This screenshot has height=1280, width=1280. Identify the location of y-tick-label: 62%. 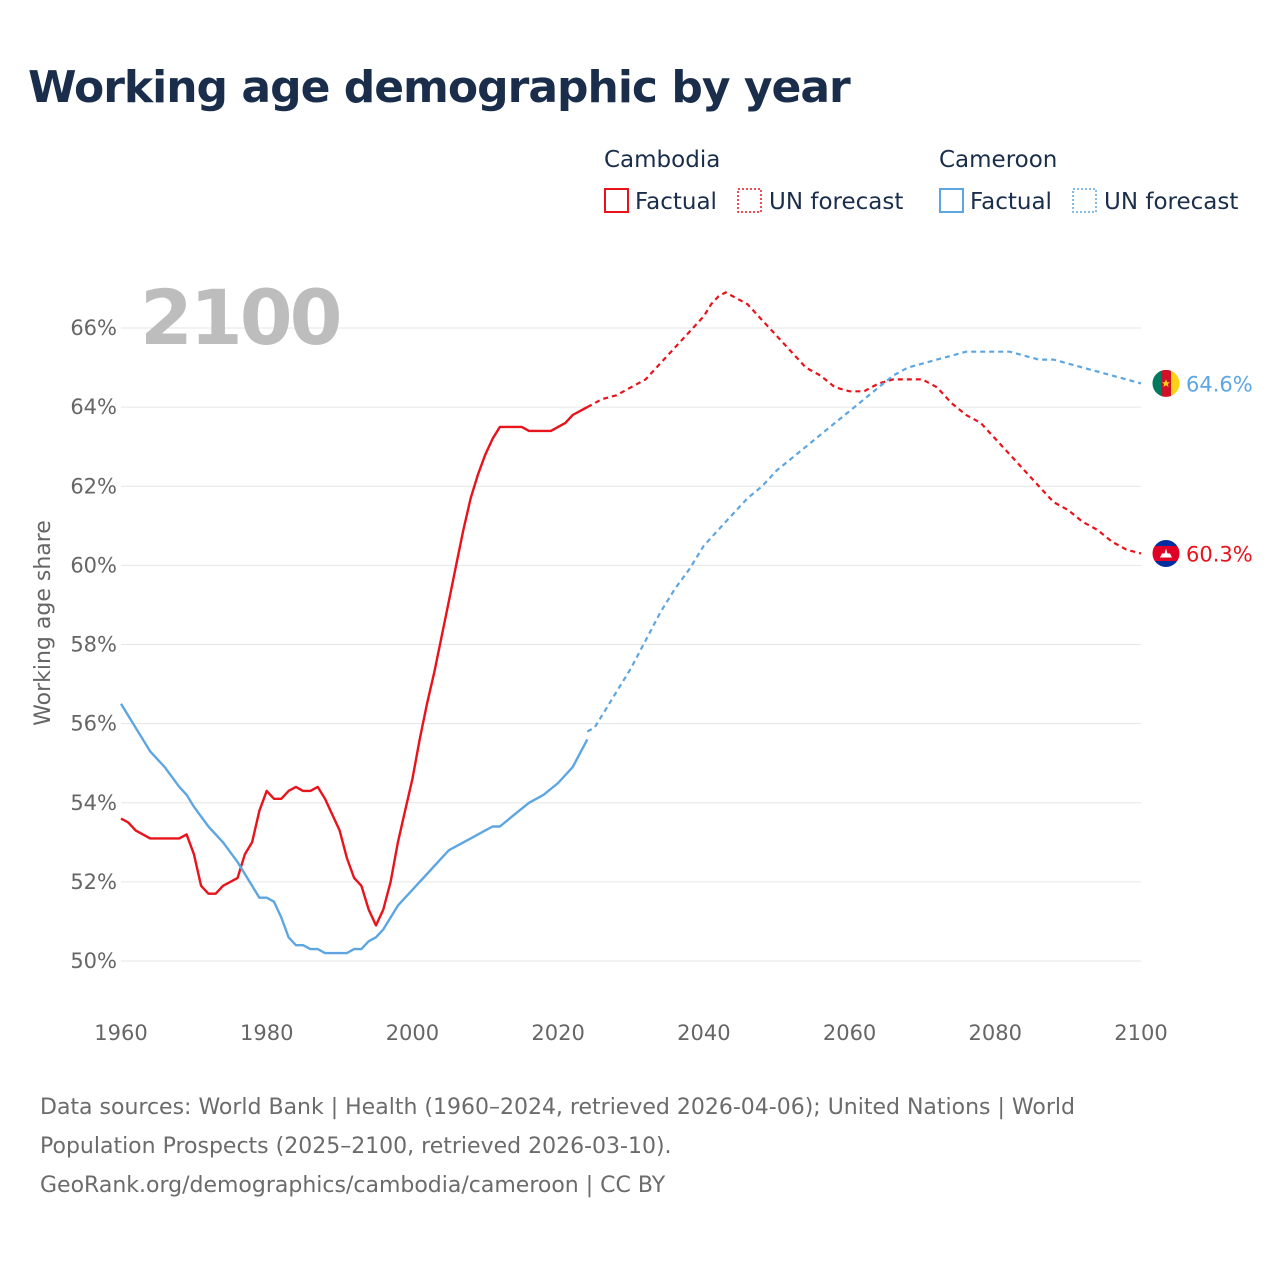
(93, 486).